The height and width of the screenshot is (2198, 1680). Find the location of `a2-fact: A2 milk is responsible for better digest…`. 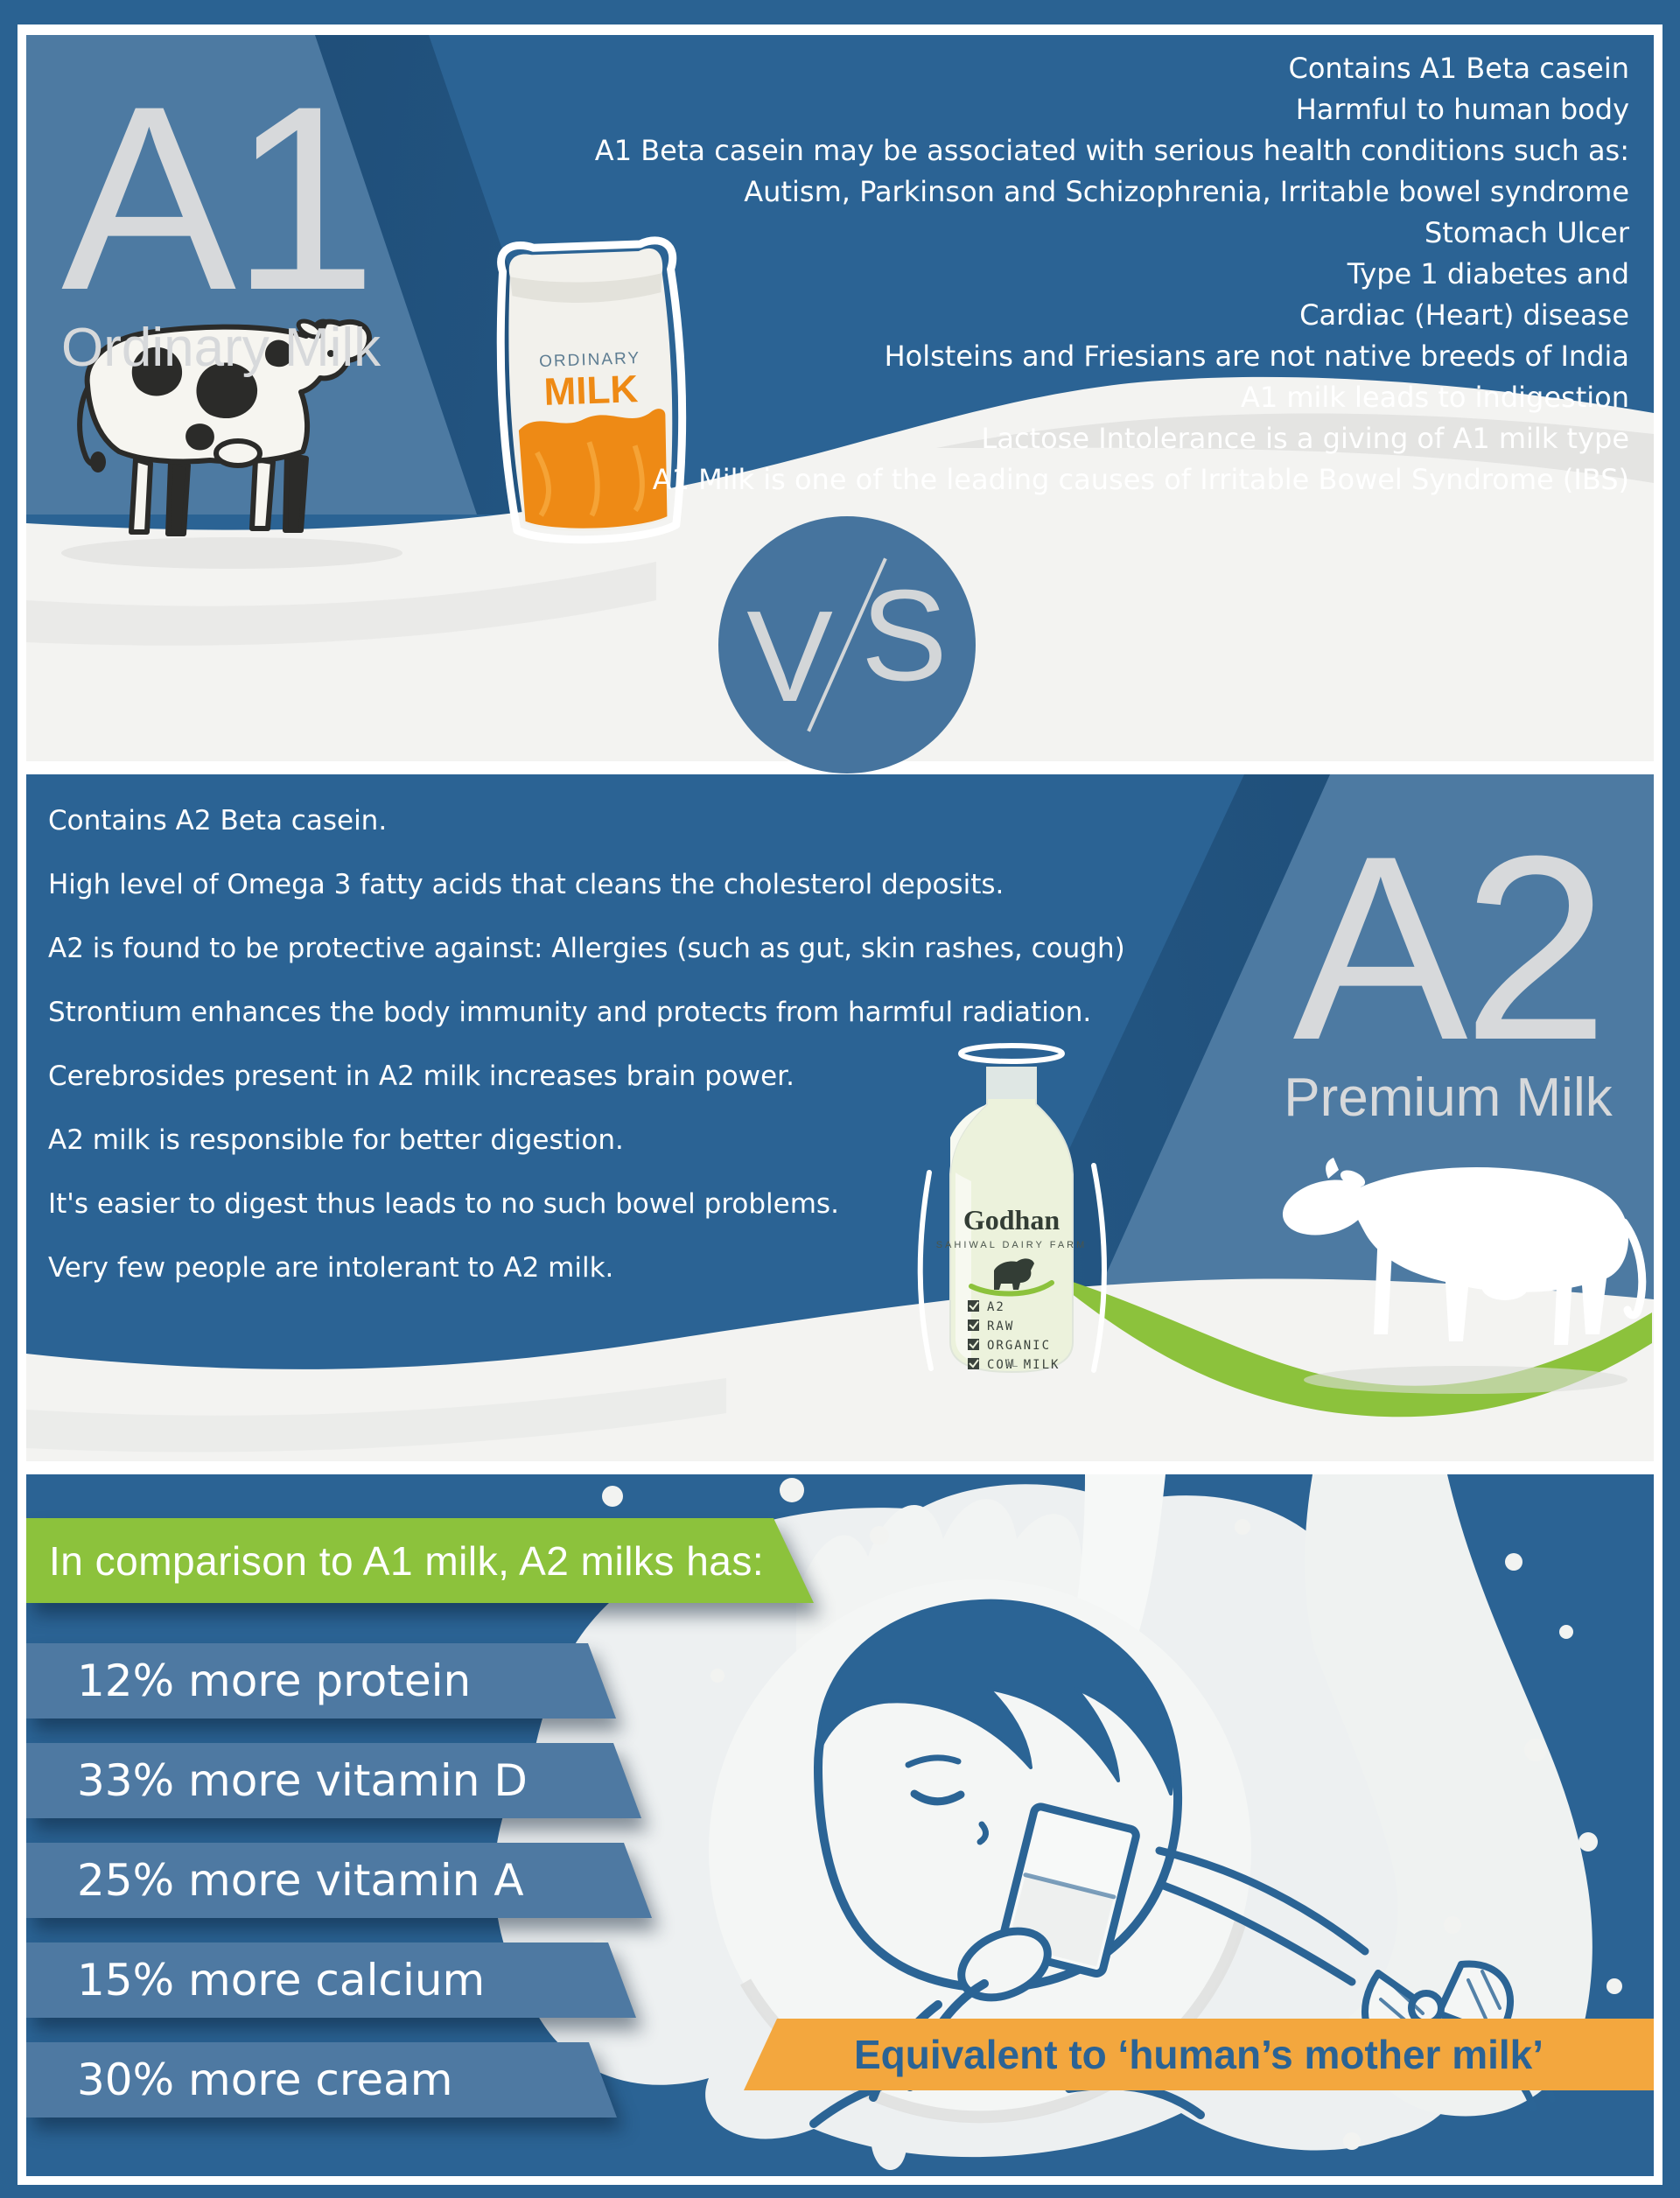

a2-fact: A2 milk is responsible for better digest… is located at coordinates (336, 1140).